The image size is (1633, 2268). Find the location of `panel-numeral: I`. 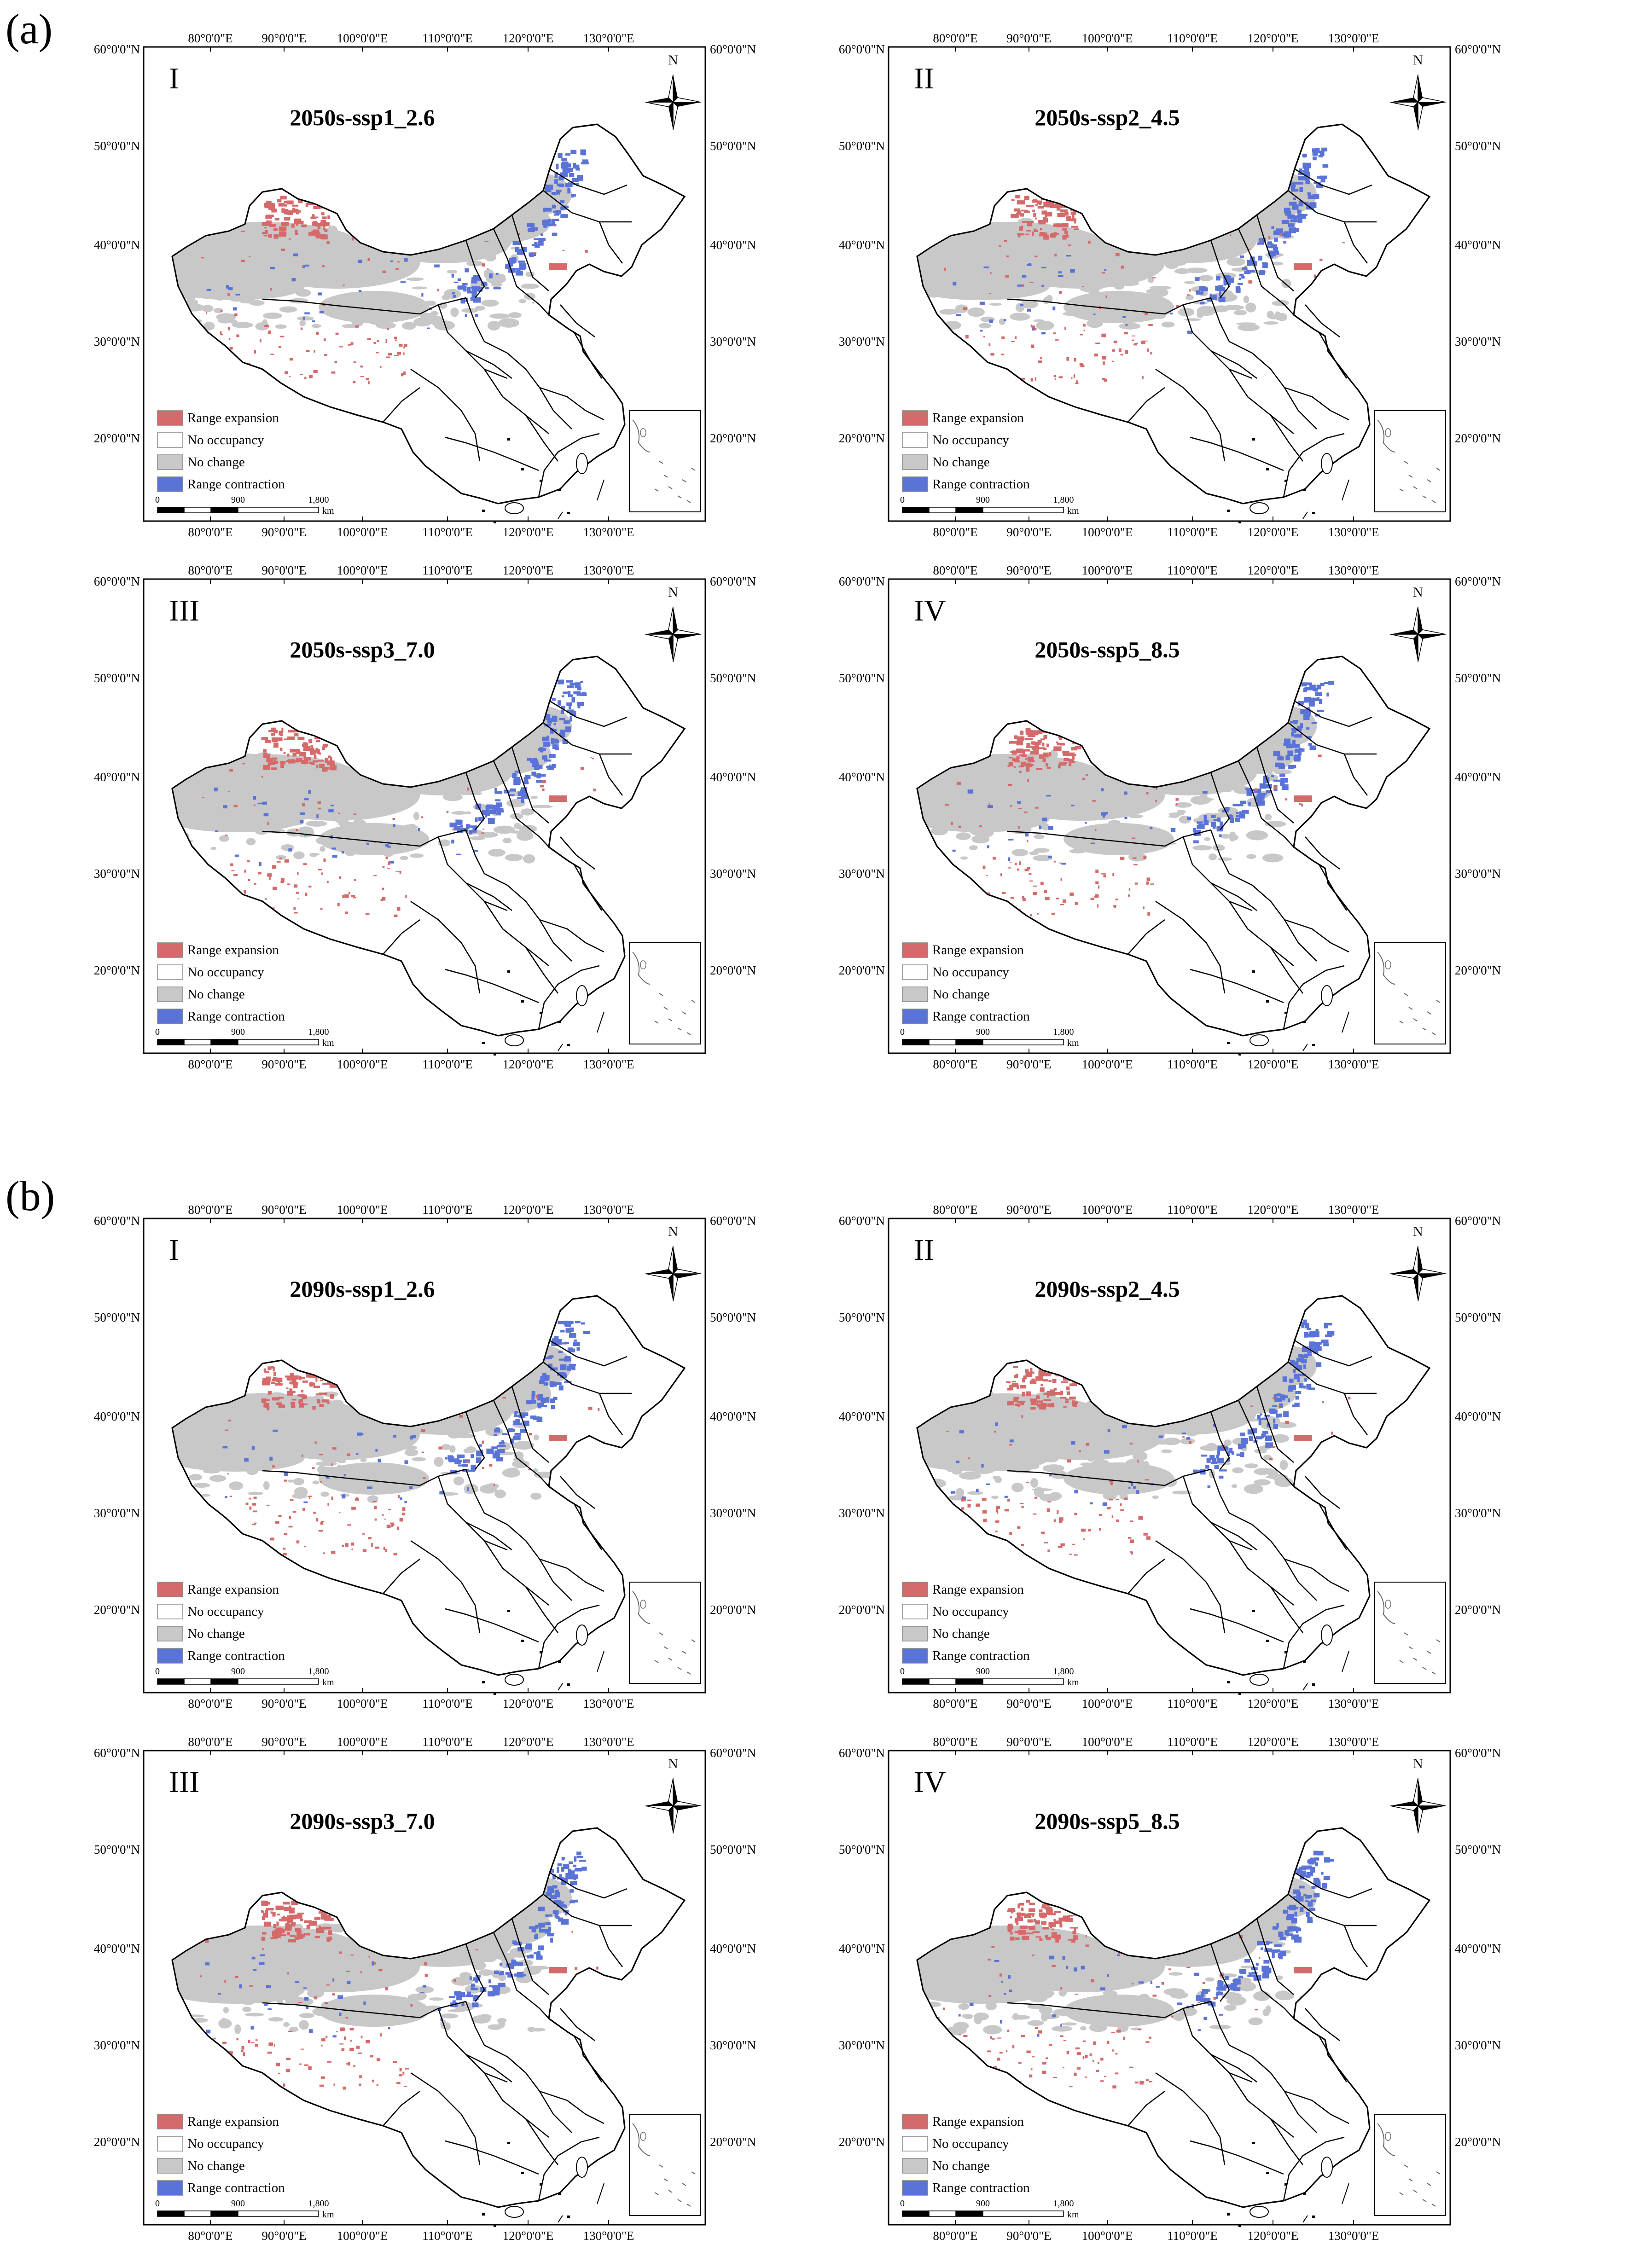

panel-numeral: I is located at coordinates (174, 78).